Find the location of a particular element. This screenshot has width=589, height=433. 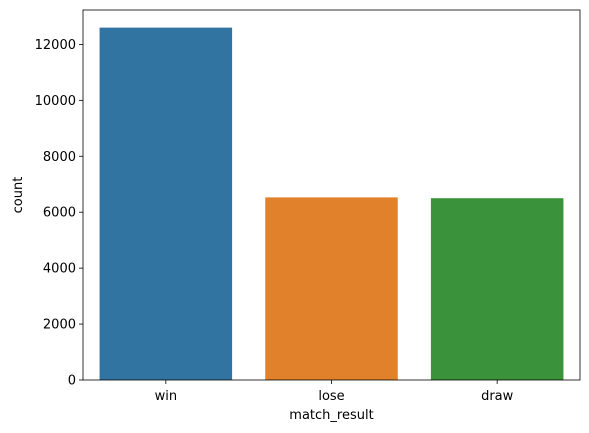

y-tick-label: 12000 is located at coordinates (55, 45).